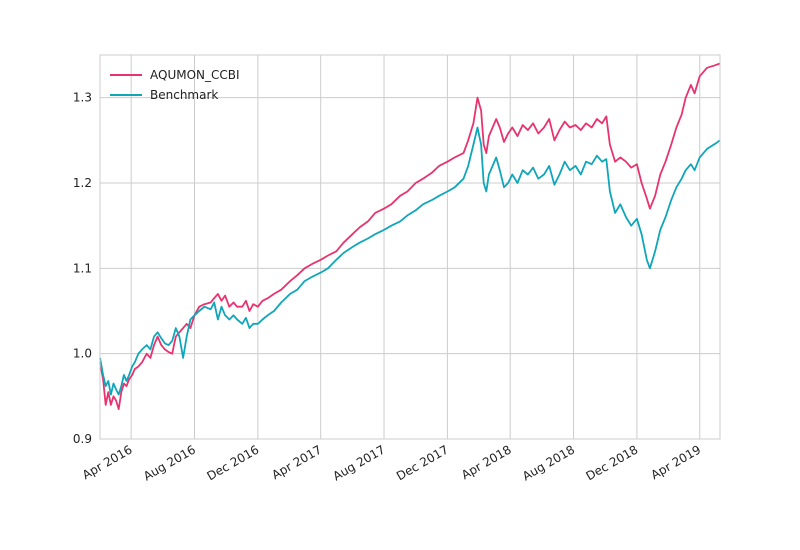 The height and width of the screenshot is (550, 800). What do you see at coordinates (296, 462) in the screenshot?
I see `x-tick-label: Apr 2017` at bounding box center [296, 462].